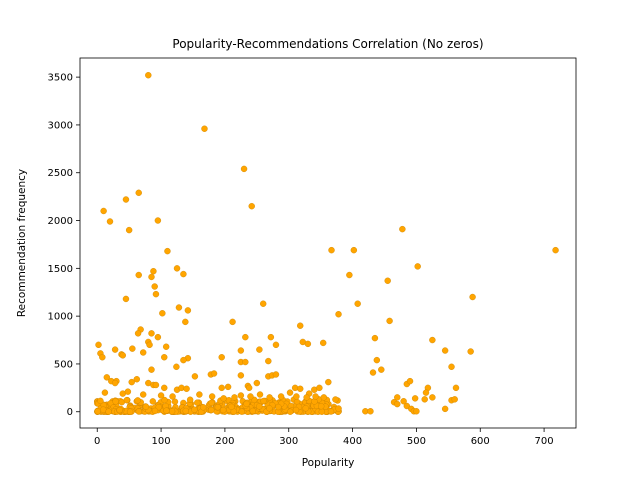 The height and width of the screenshot is (480, 640). What do you see at coordinates (64, 245) in the screenshot?
I see `y-axis-ticks: 0 500 1000 1500 2000 2500 3000 3500` at bounding box center [64, 245].